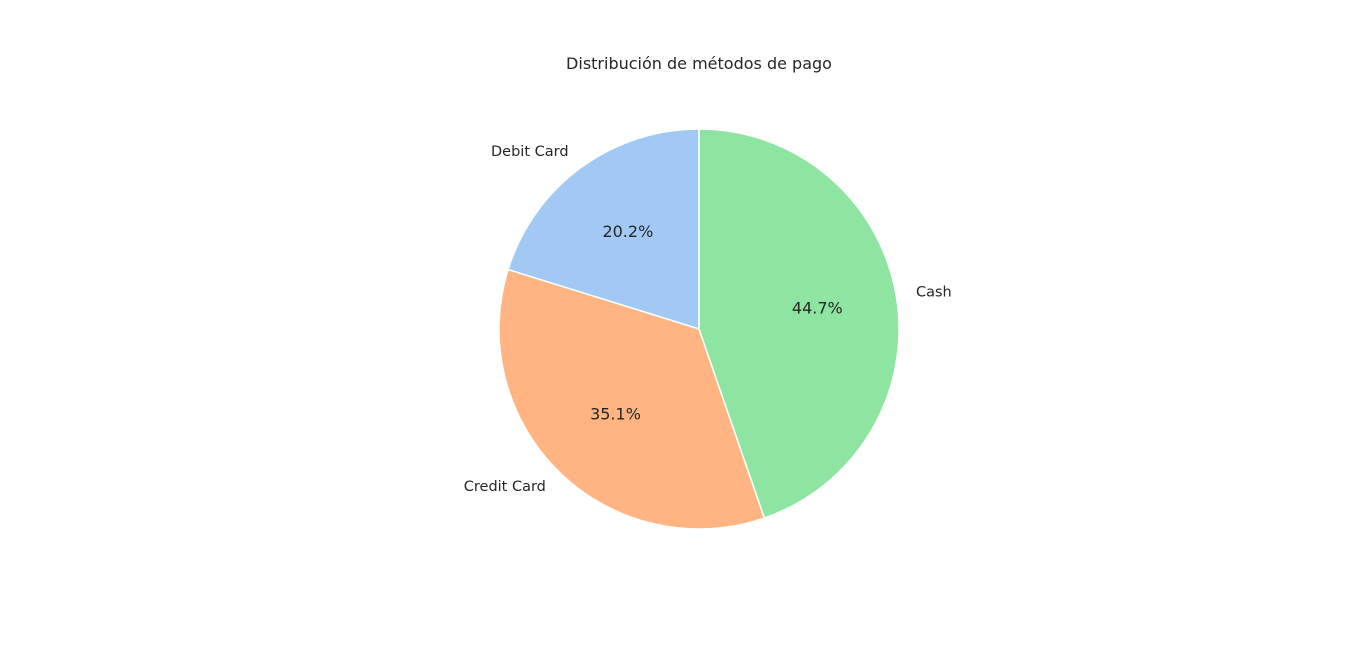  I want to click on pie-slice-debit-card, so click(603, 229).